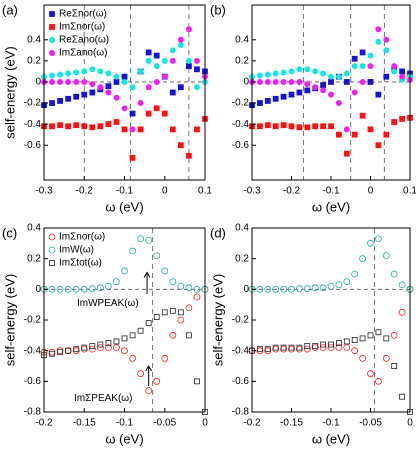 This screenshot has width=416, height=450. Describe the element at coordinates (80, 263) in the screenshot. I see `legend-label: ImΣtot(ω)` at that location.